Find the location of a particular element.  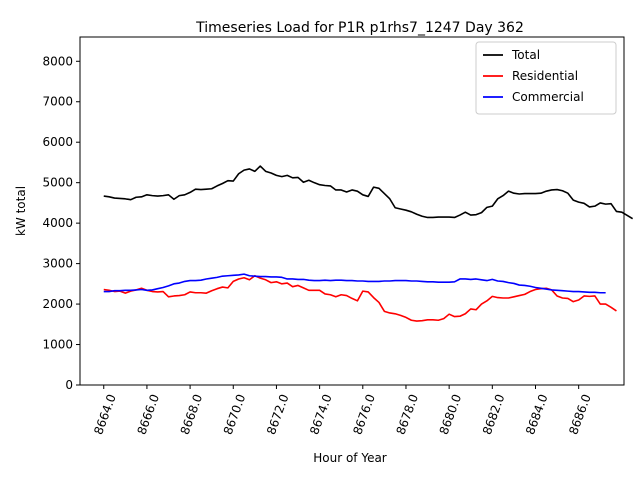

legend-box is located at coordinates (546, 78).